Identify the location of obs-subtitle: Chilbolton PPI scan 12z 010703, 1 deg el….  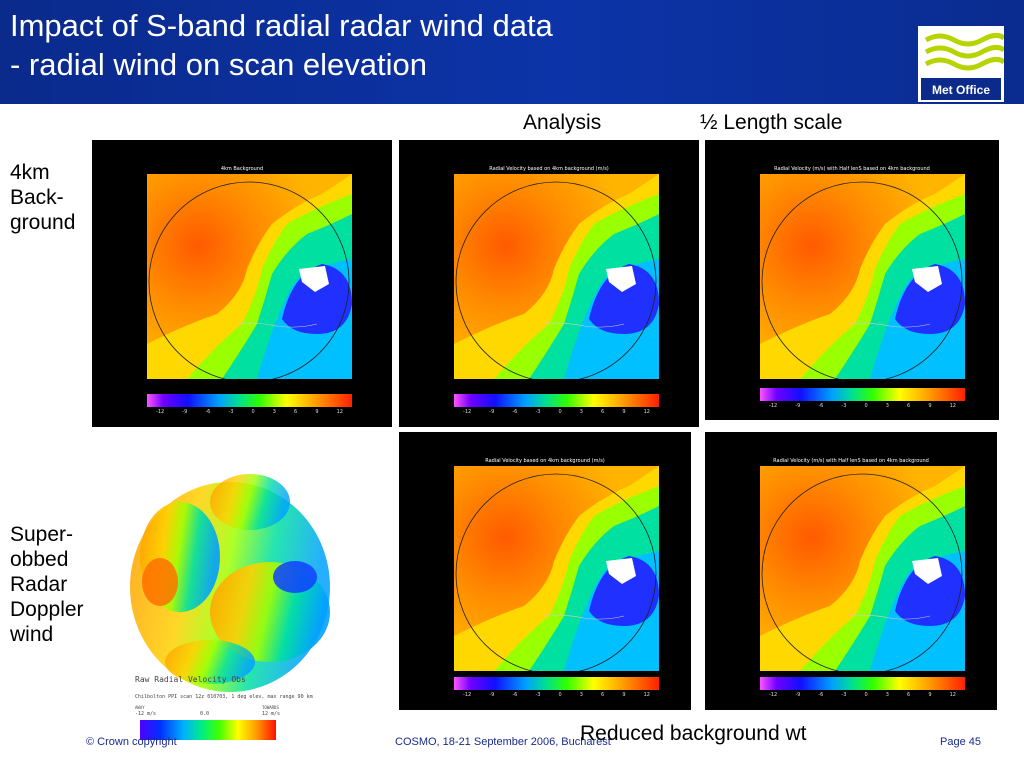
(224, 697).